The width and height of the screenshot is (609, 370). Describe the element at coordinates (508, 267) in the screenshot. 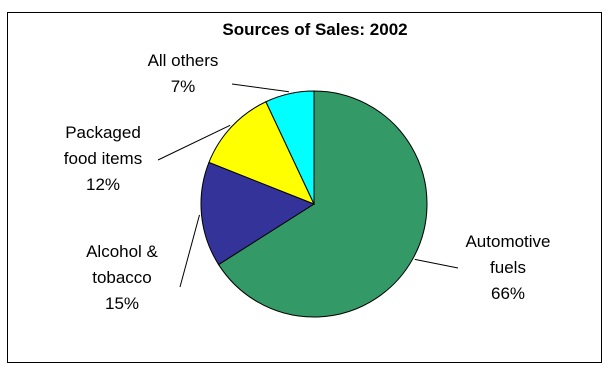

I see `slice-label-automotive-fuels: fuels` at that location.